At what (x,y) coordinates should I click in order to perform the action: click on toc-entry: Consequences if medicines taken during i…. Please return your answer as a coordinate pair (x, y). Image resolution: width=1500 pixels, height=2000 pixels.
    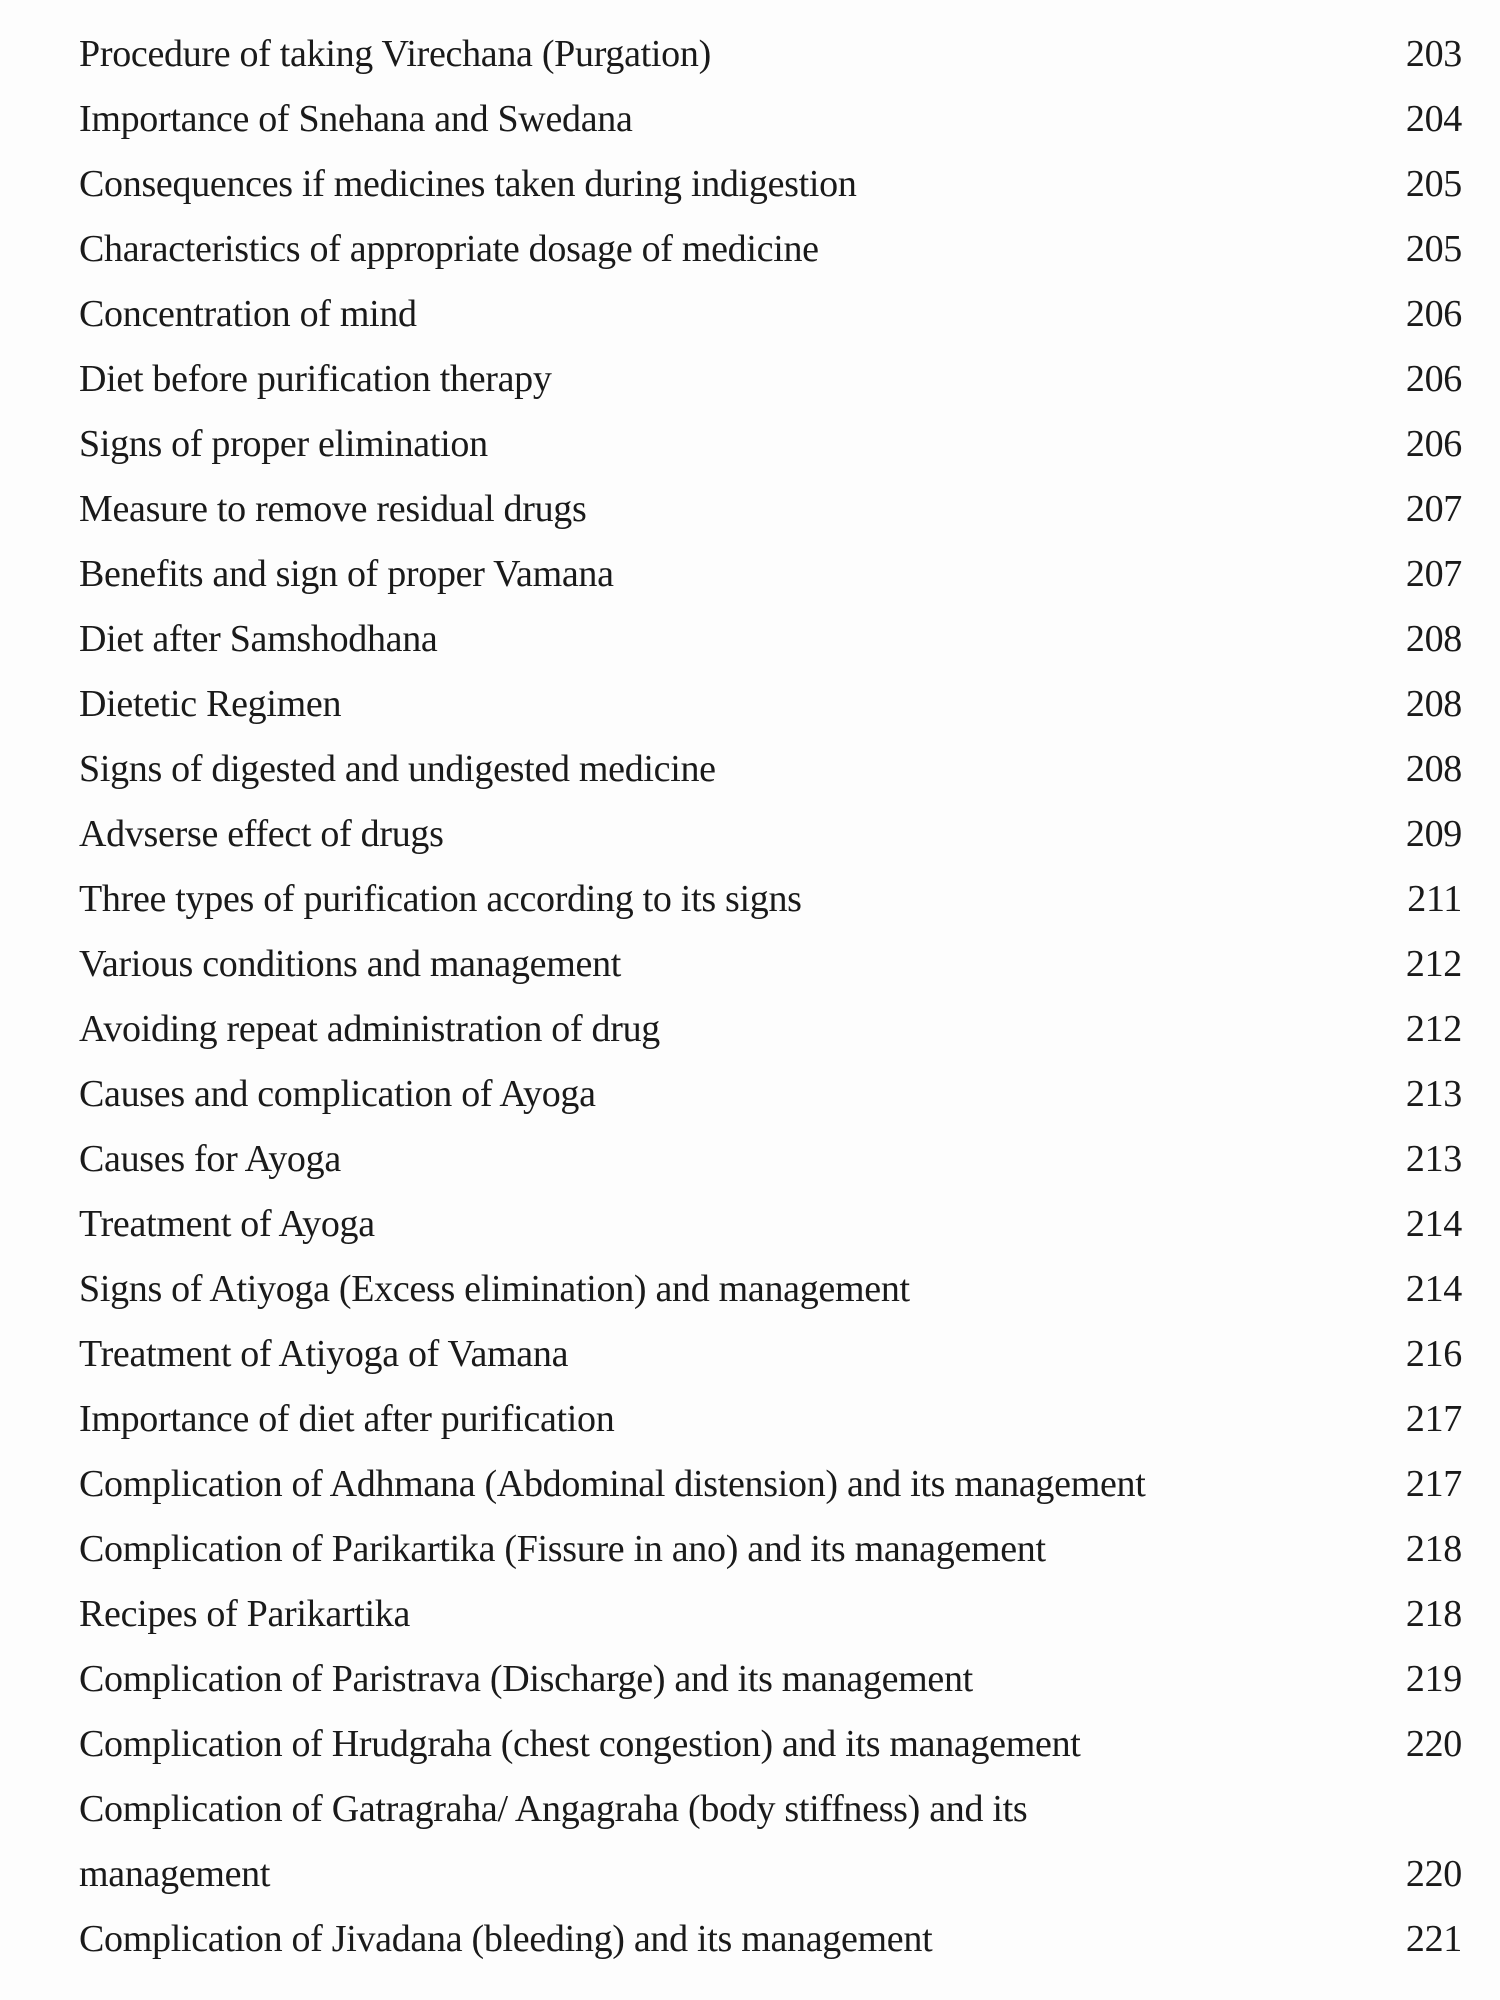
    Looking at the image, I should click on (770, 184).